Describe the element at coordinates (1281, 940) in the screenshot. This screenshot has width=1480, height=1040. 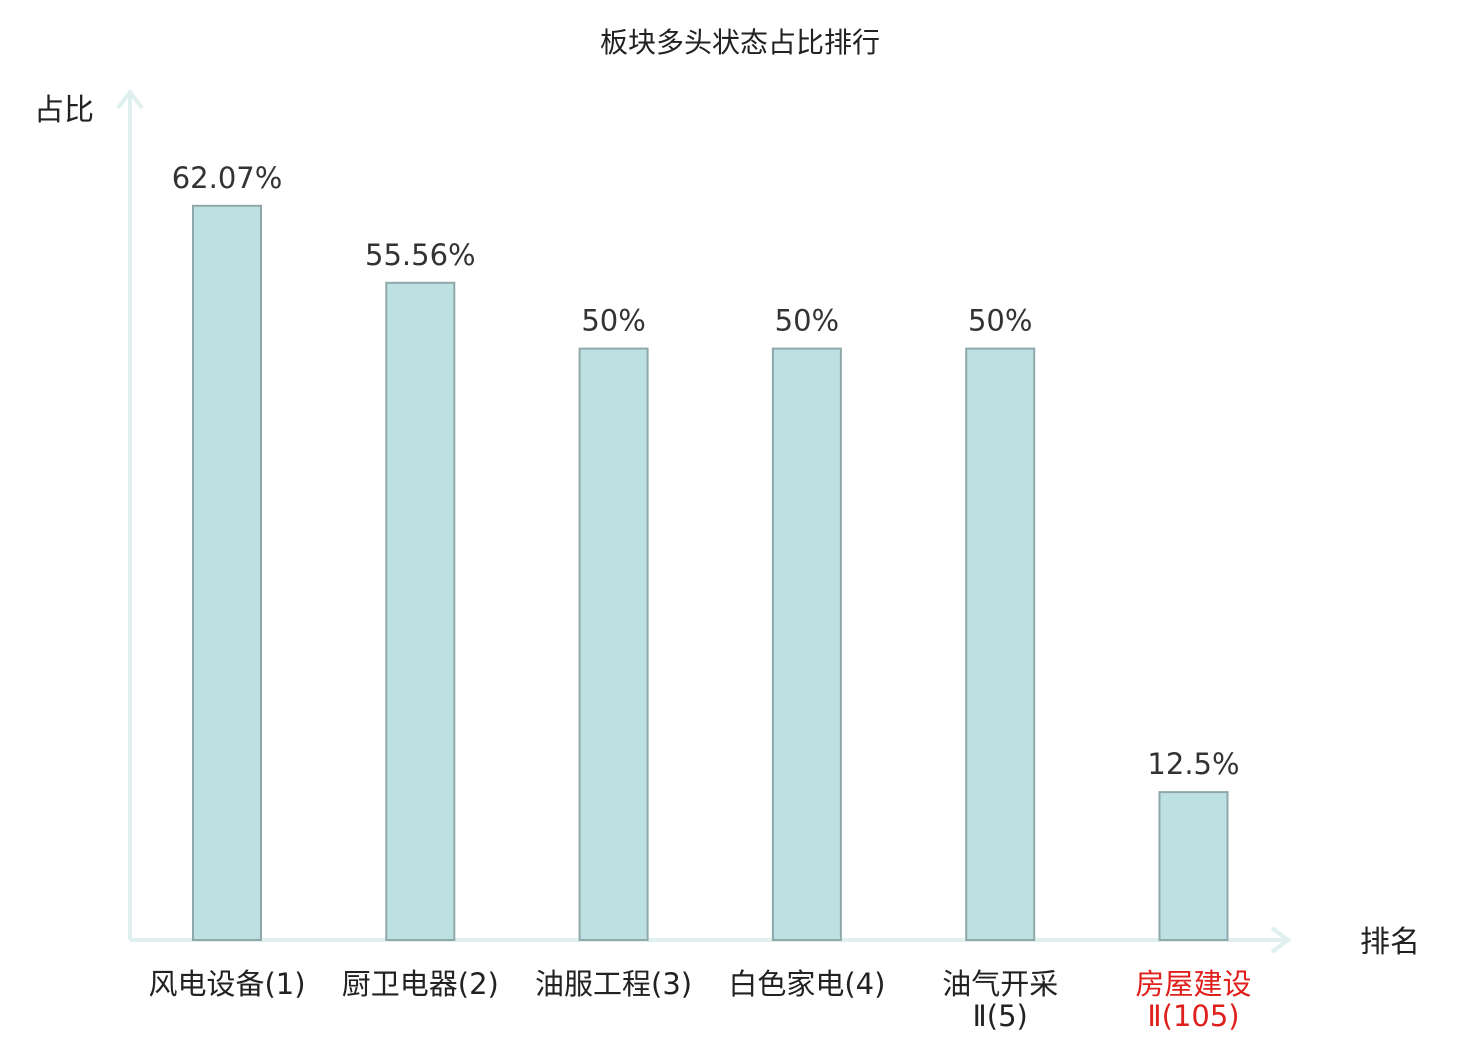
I see `x-axis-arrow-icon` at that location.